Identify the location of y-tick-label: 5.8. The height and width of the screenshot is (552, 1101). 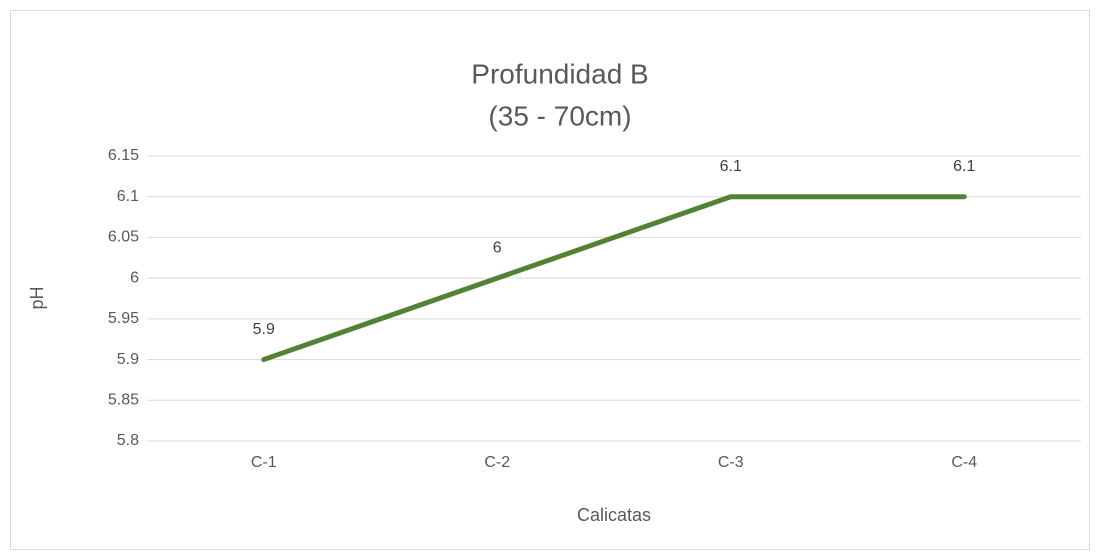
(128, 440).